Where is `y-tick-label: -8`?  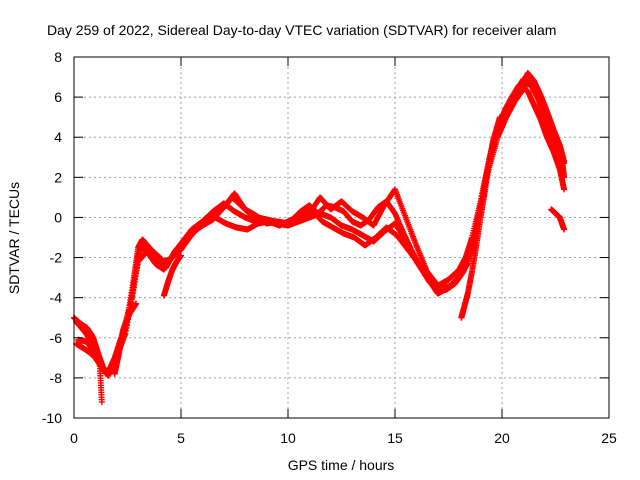
y-tick-label: -8 is located at coordinates (56, 378).